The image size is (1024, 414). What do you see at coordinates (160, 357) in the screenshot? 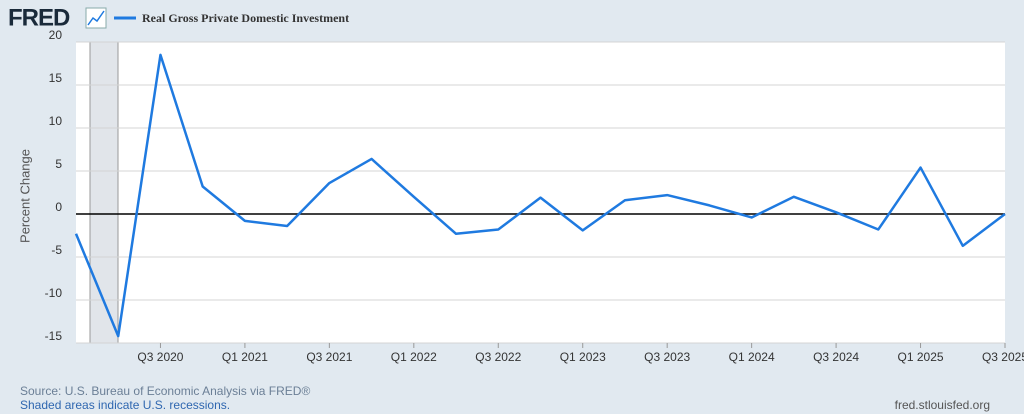
I see `x-tick-label: Q3 2020` at bounding box center [160, 357].